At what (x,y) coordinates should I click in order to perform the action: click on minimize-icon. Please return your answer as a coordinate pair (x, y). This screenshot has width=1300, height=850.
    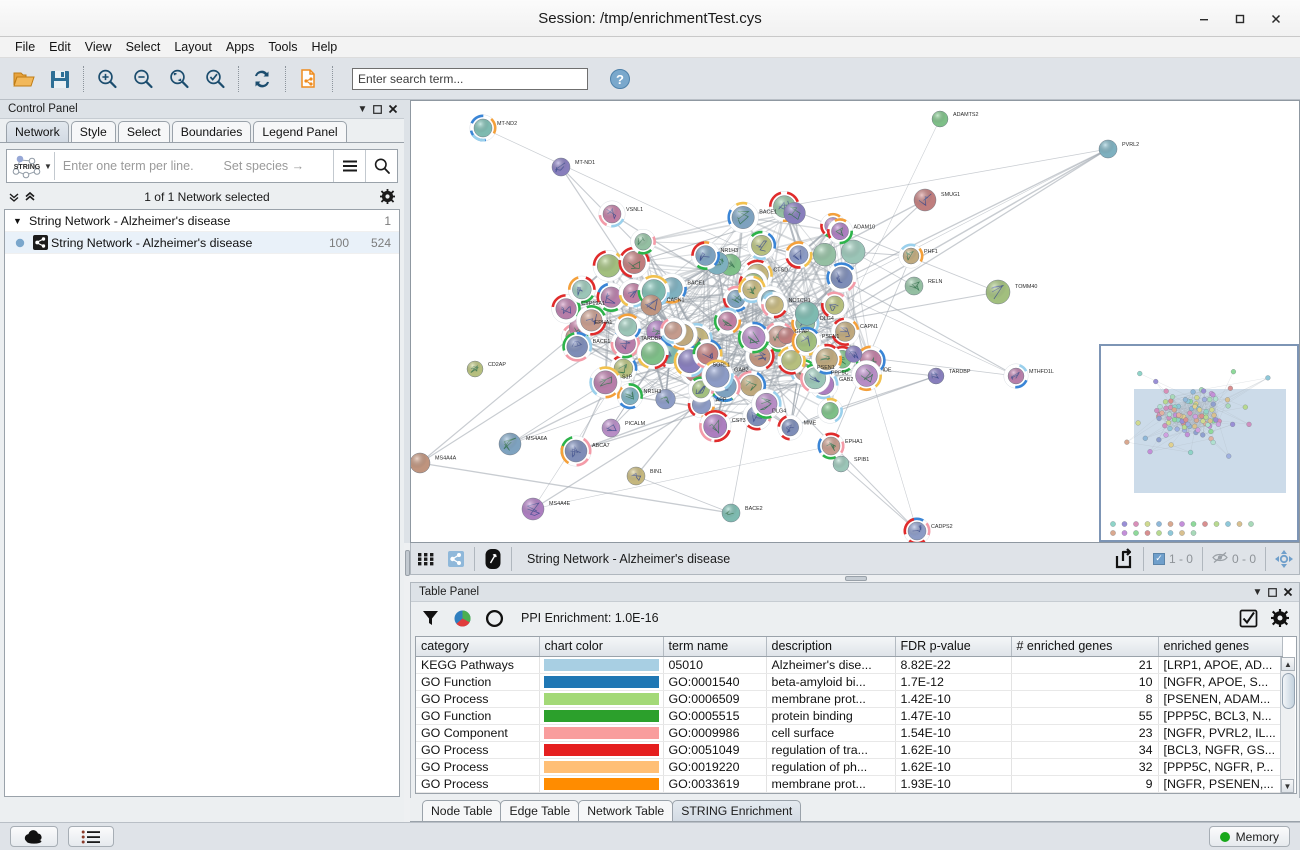
    Looking at the image, I should click on (1204, 19).